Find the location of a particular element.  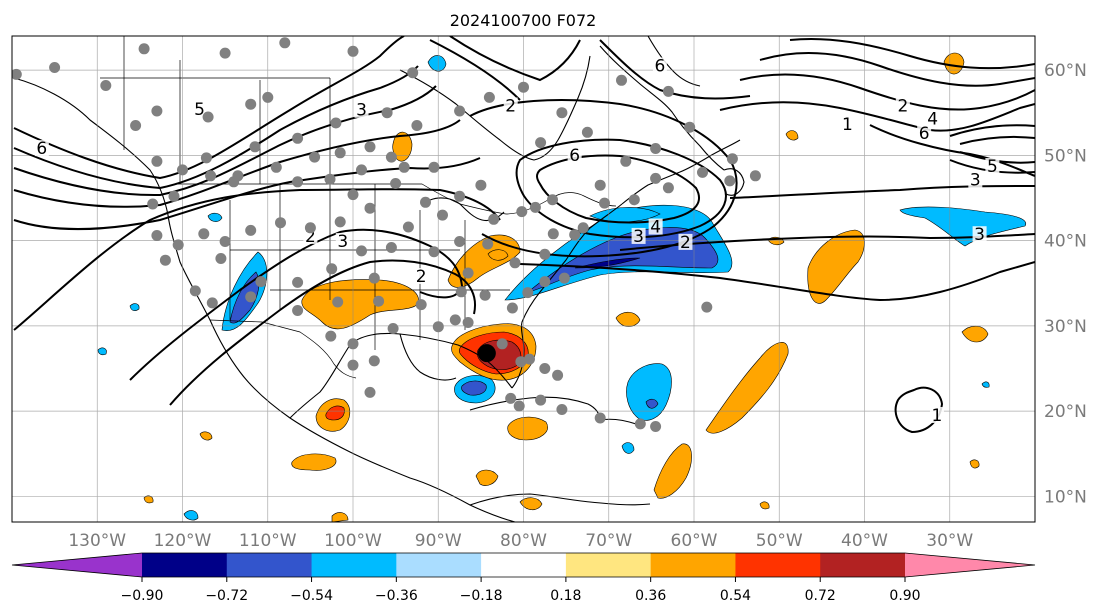

coast-new-england is located at coordinates (681, 172).